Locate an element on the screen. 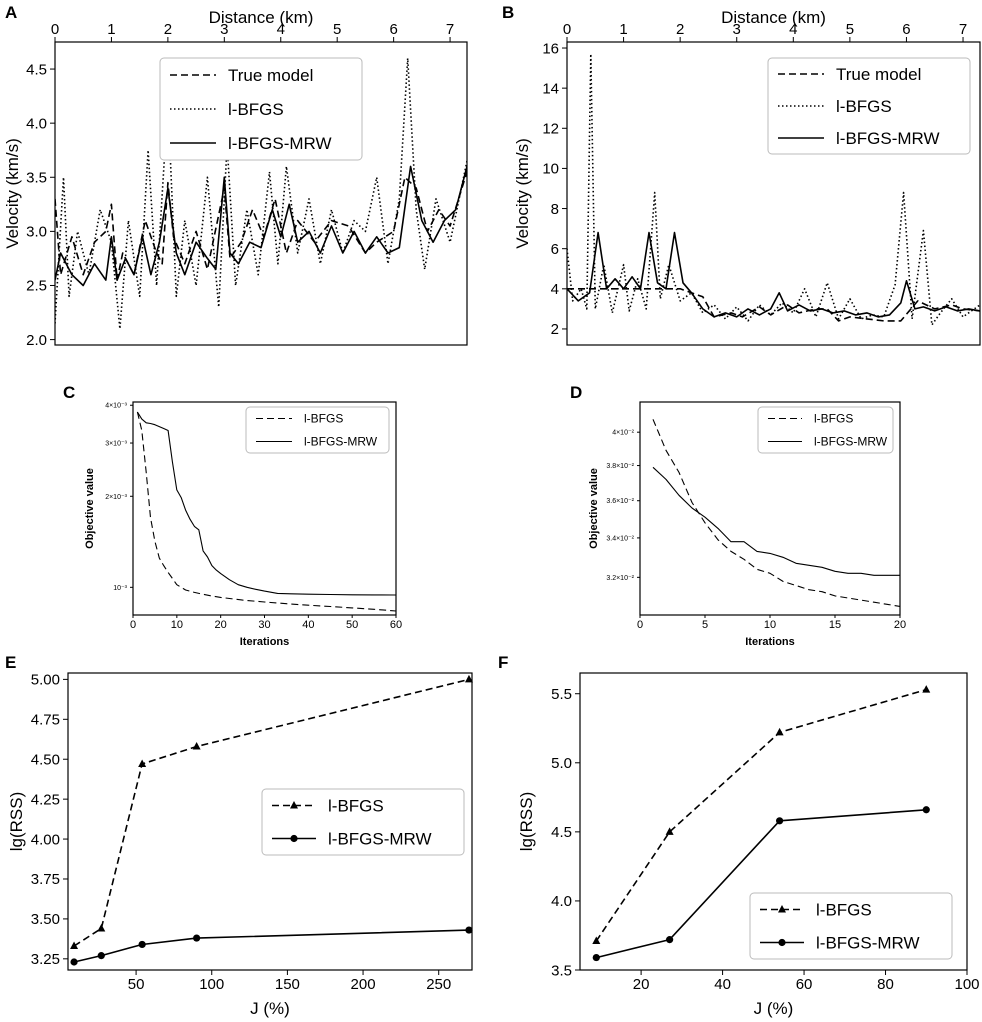  series-group-c is located at coordinates (266, 511).